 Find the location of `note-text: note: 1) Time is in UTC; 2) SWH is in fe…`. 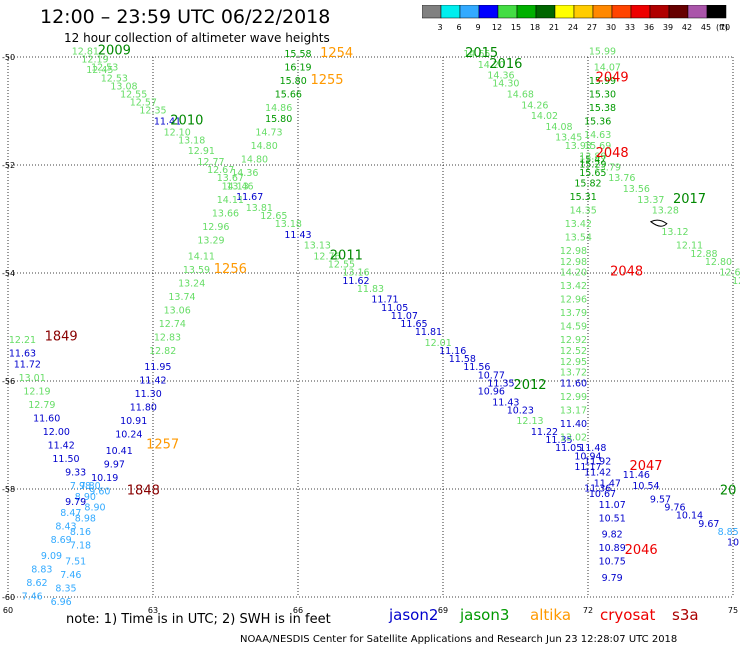

note-text: note: 1) Time is in UTC; 2) SWH is in fe… is located at coordinates (198, 619).